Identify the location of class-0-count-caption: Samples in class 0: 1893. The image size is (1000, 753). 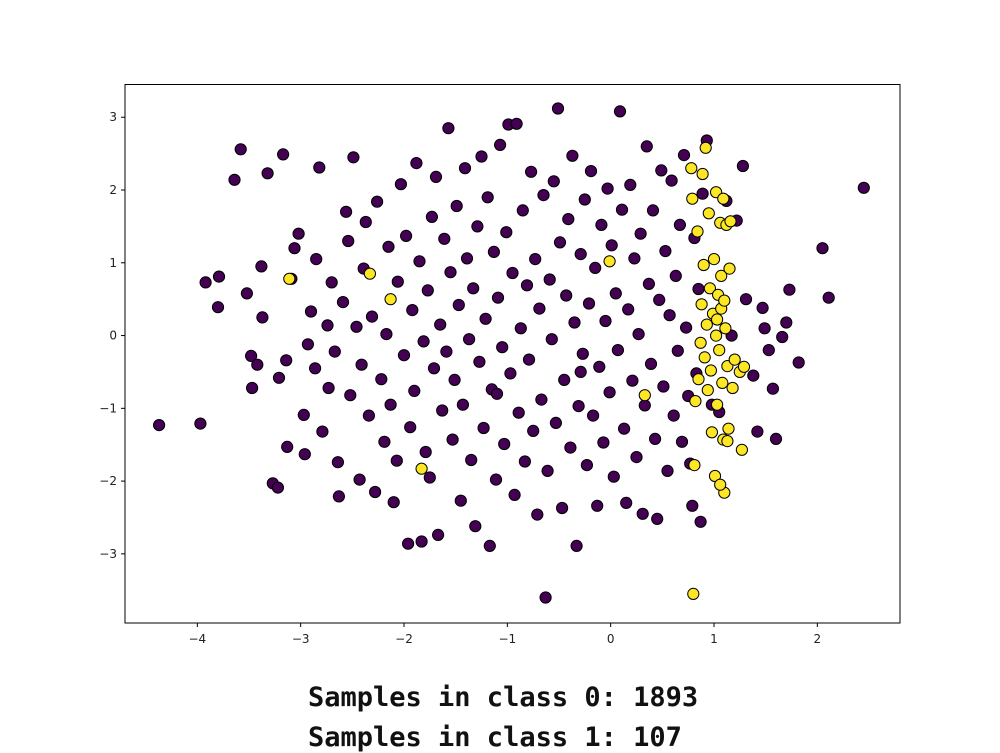
(503, 697).